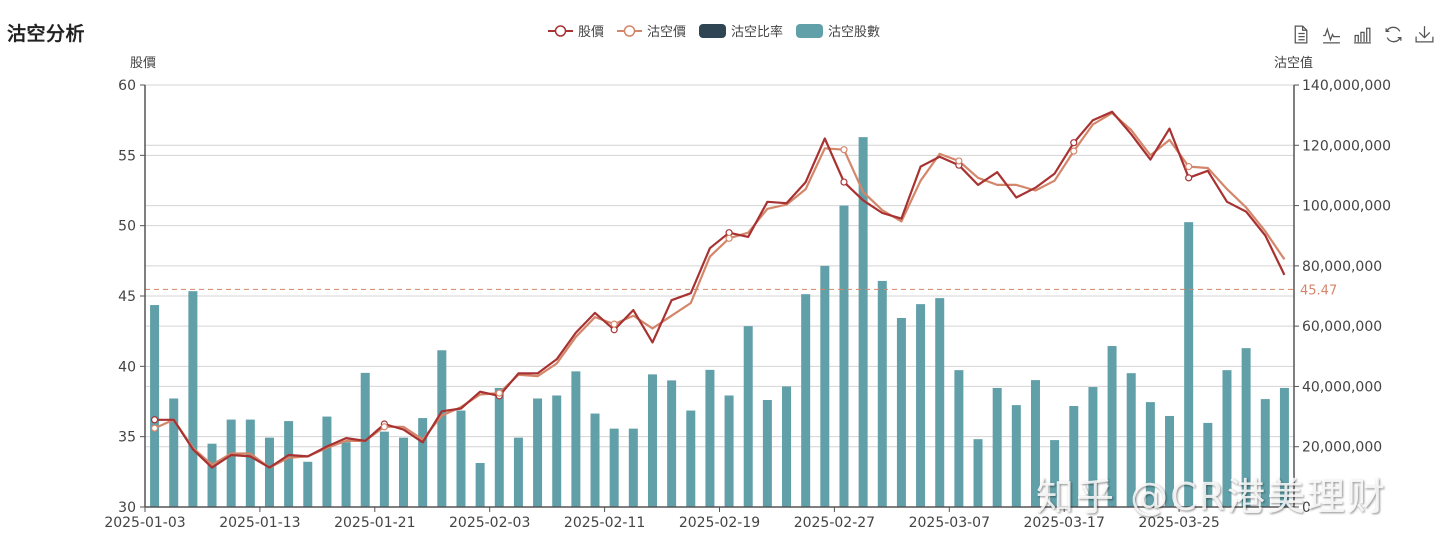 This screenshot has height=550, width=1440. I want to click on left-axis-tick-label: 45, so click(127, 297).